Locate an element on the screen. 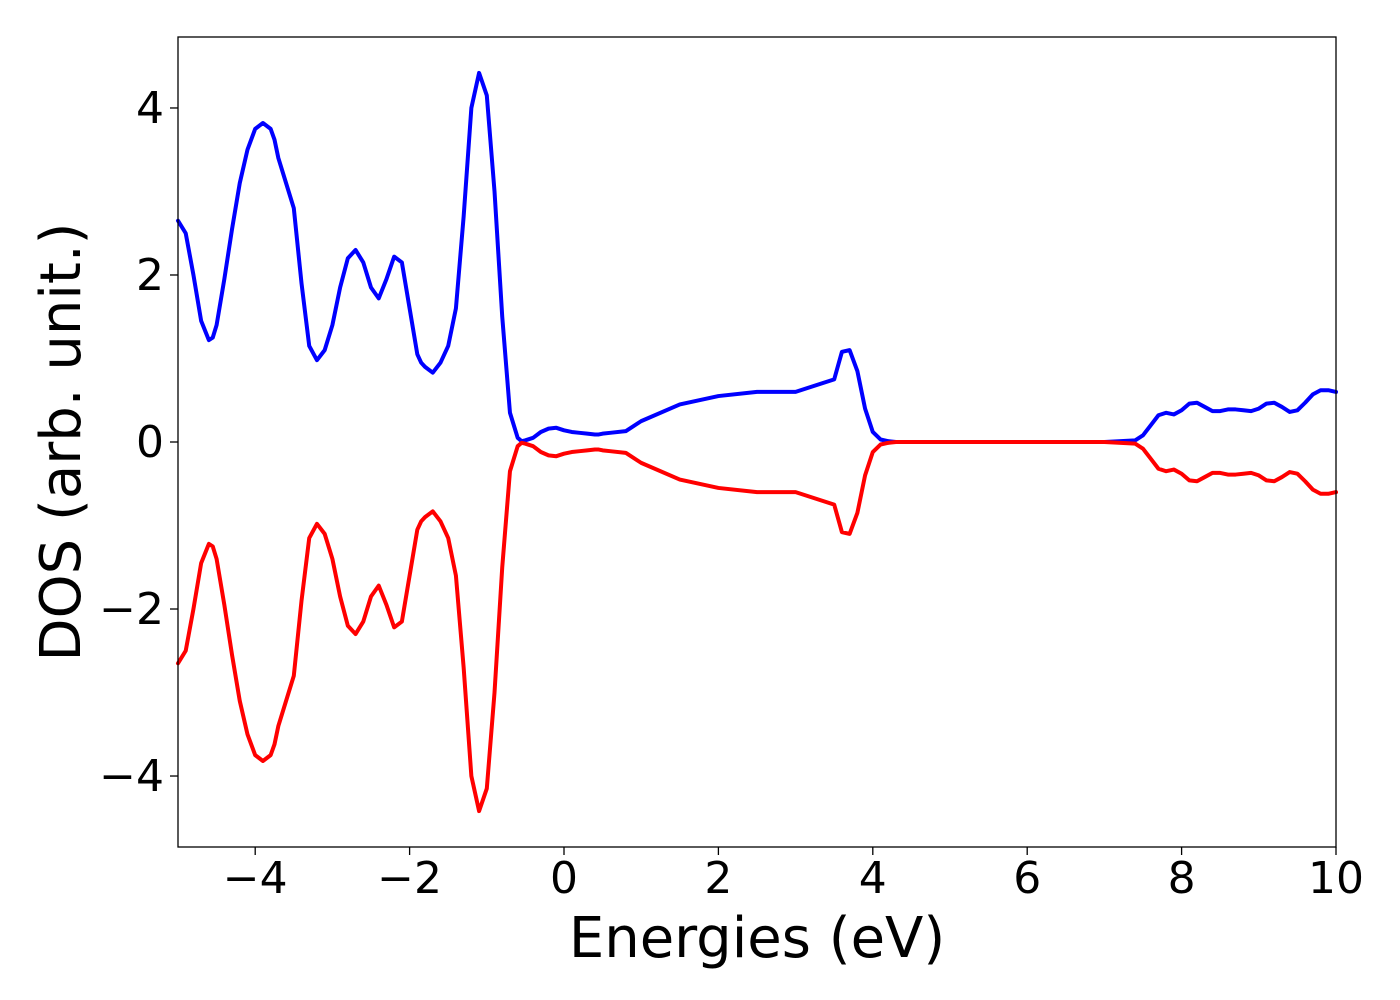 This screenshot has width=1400, height=1000. x-axis-ticks: −4 −2 0 2 4 6 8 10 is located at coordinates (793, 875).